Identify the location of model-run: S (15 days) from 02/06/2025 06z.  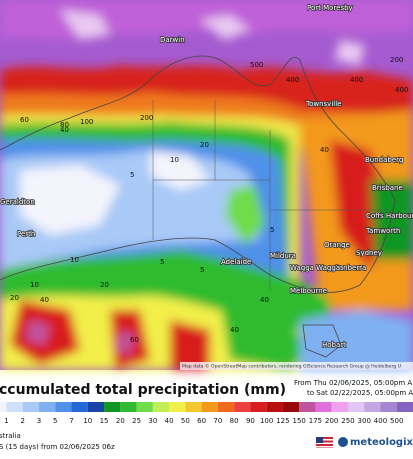
(57, 447).